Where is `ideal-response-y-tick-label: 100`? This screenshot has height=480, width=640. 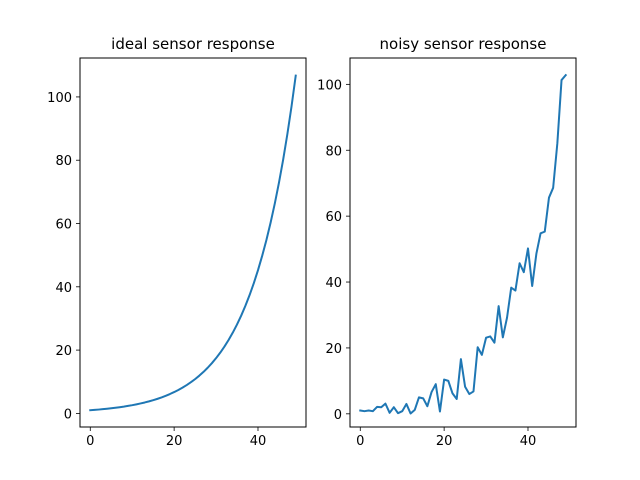 ideal-response-y-tick-label: 100 is located at coordinates (59, 98).